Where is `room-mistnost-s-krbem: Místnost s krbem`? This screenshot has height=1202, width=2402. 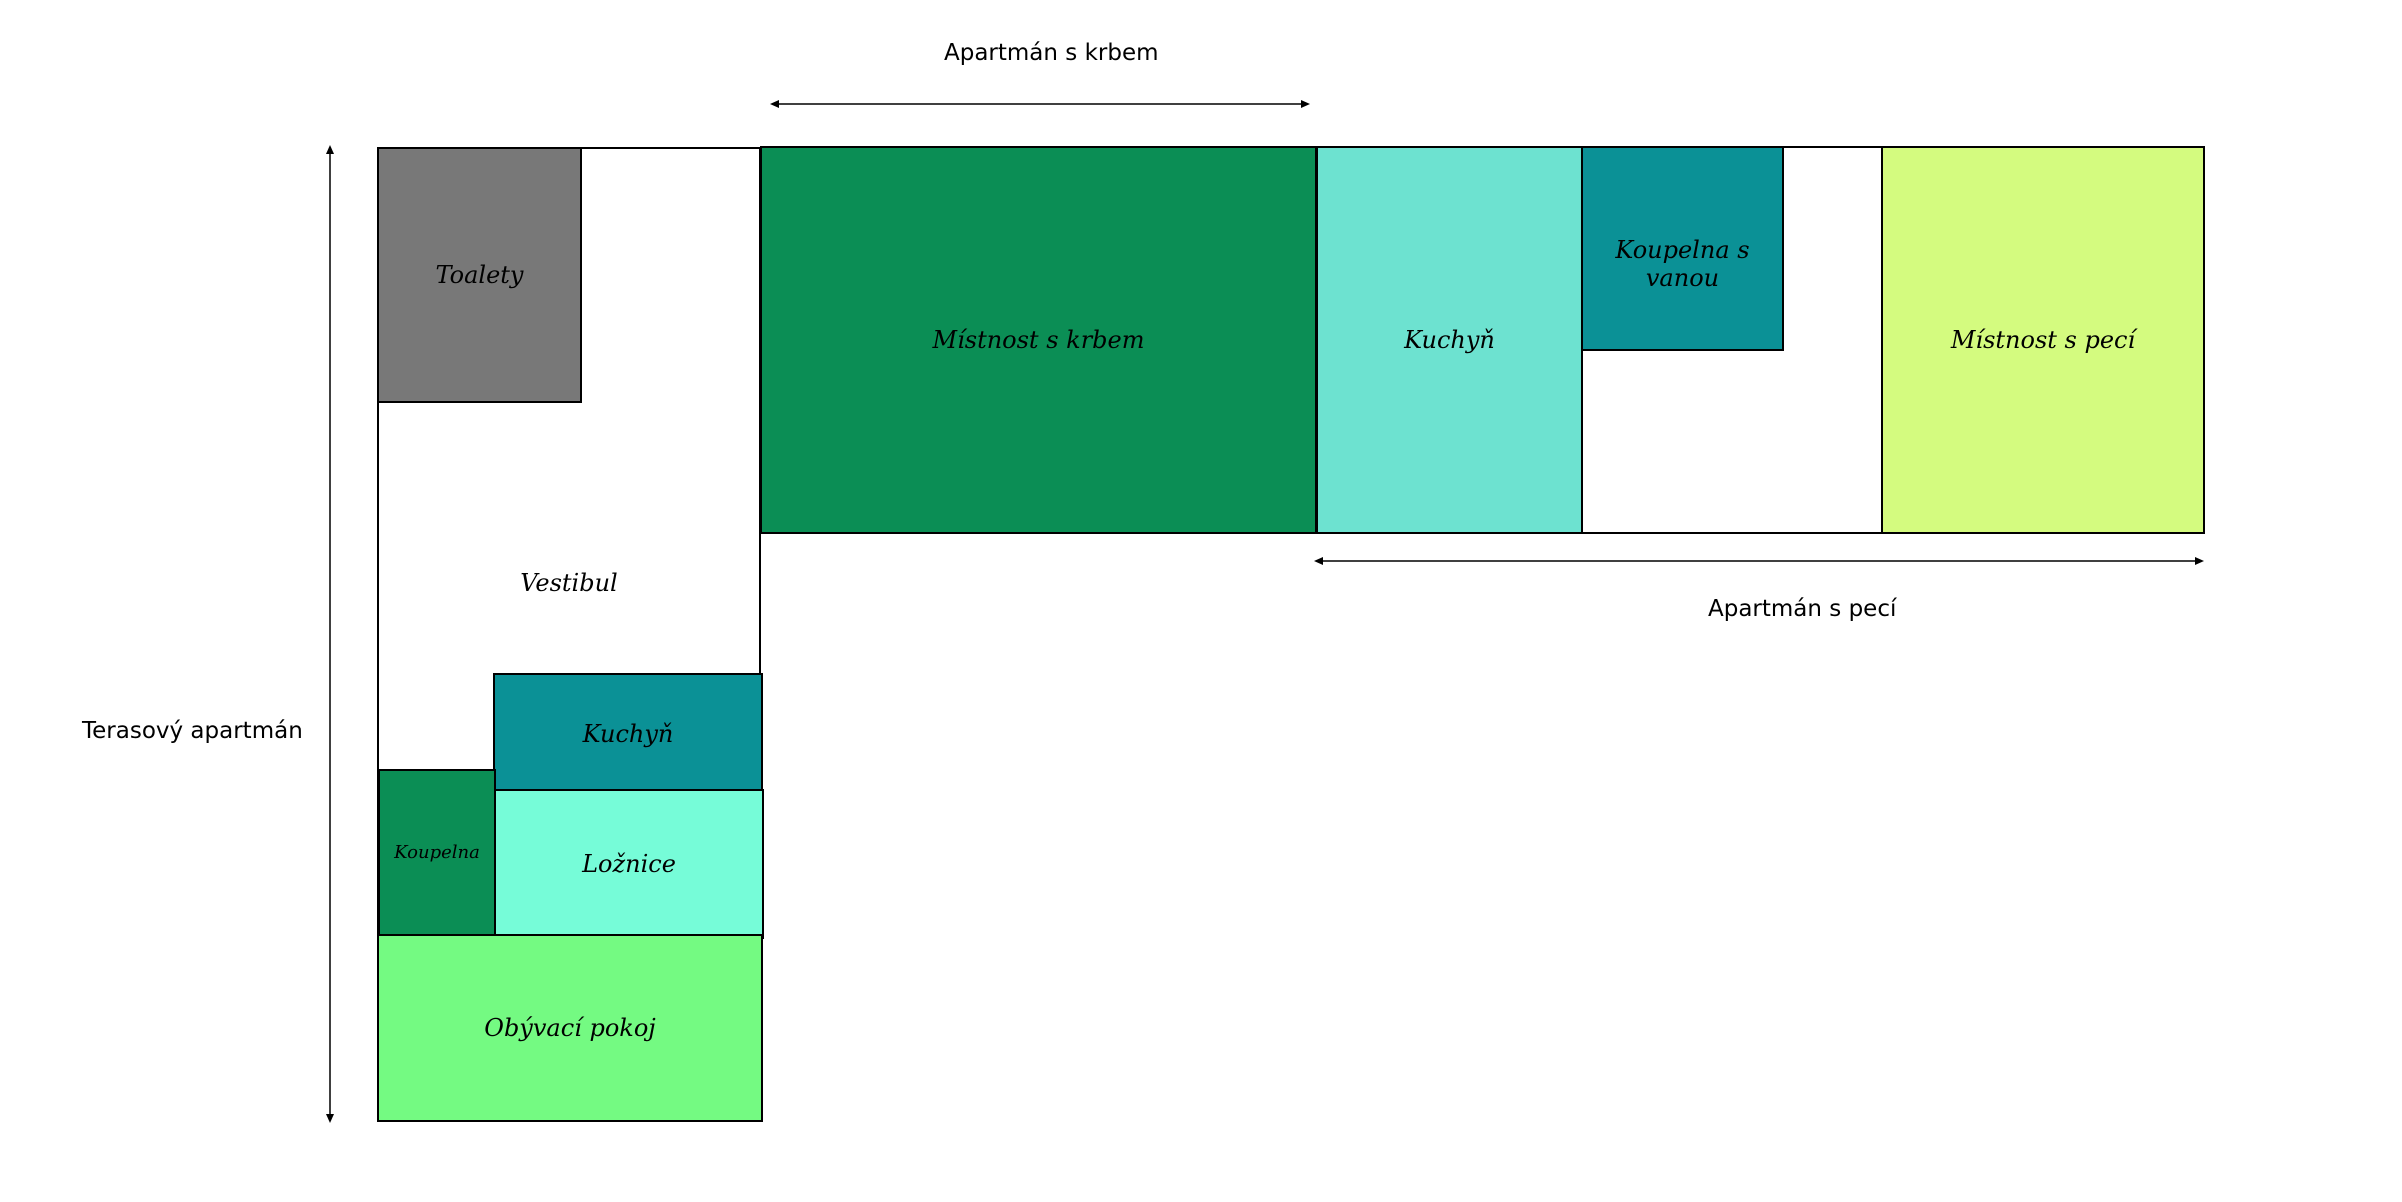
room-mistnost-s-krbem: Místnost s krbem is located at coordinates (1038, 340).